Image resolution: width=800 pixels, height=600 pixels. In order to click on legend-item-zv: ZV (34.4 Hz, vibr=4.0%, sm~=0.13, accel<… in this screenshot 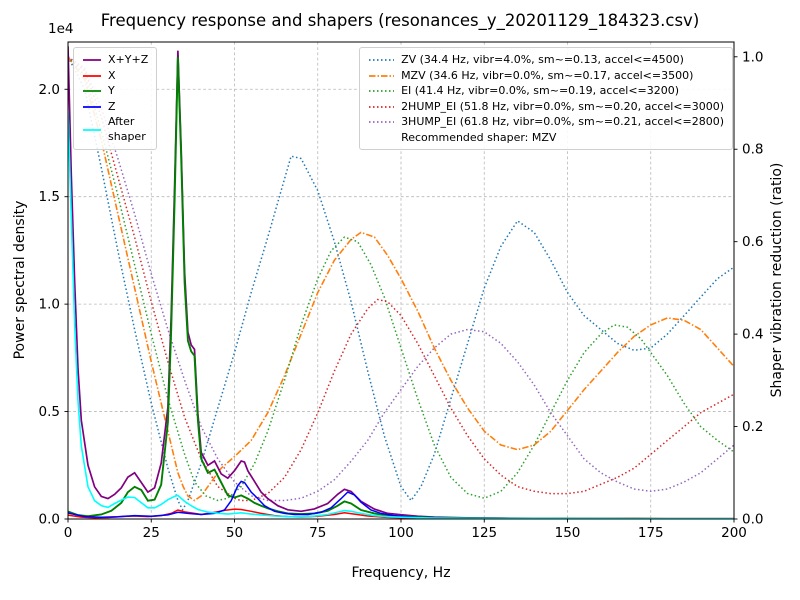, I will do `click(546, 60)`.